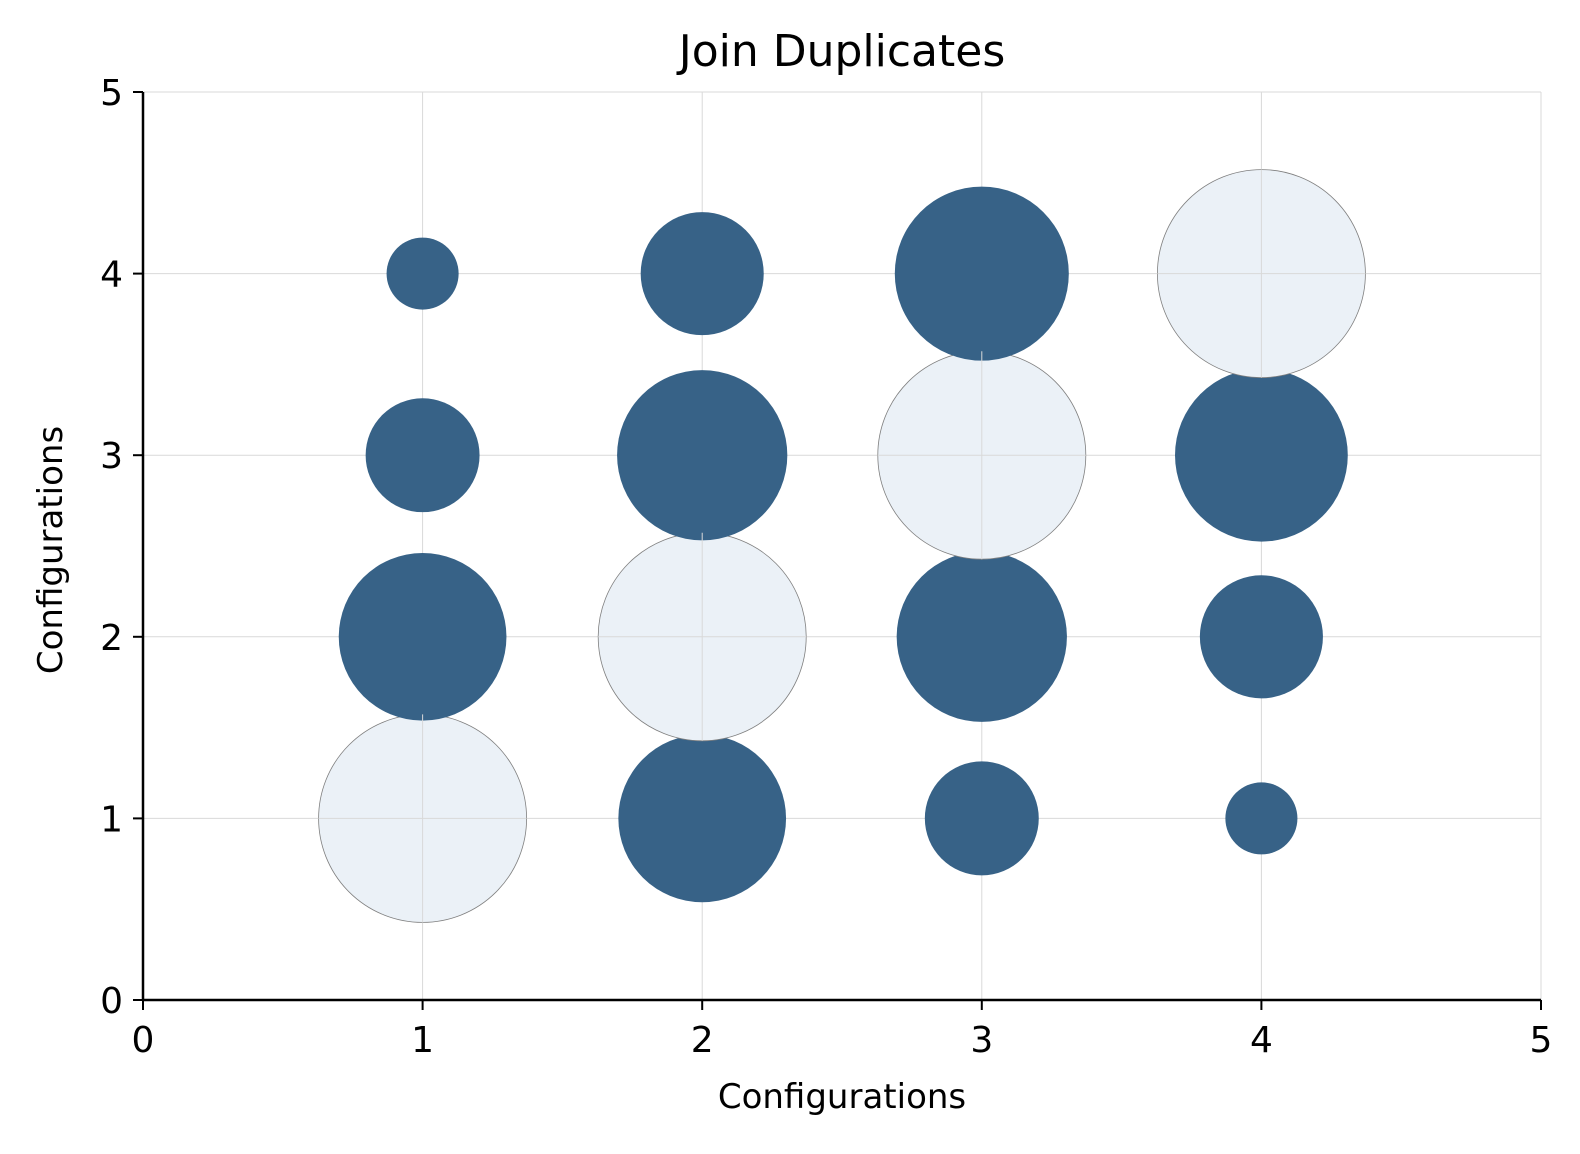  What do you see at coordinates (111, 819) in the screenshot?
I see `y-tick-label: 1` at bounding box center [111, 819].